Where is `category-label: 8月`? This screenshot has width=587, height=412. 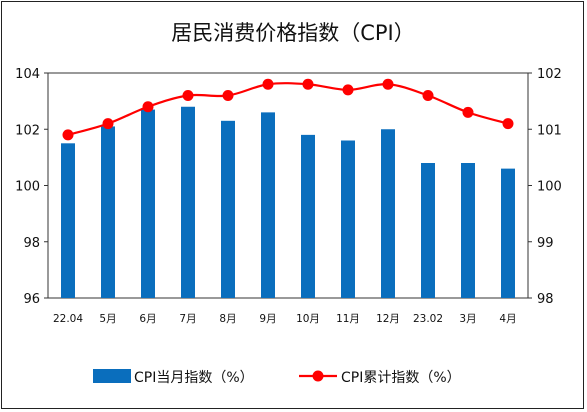
category-label: 8月 is located at coordinates (227, 319).